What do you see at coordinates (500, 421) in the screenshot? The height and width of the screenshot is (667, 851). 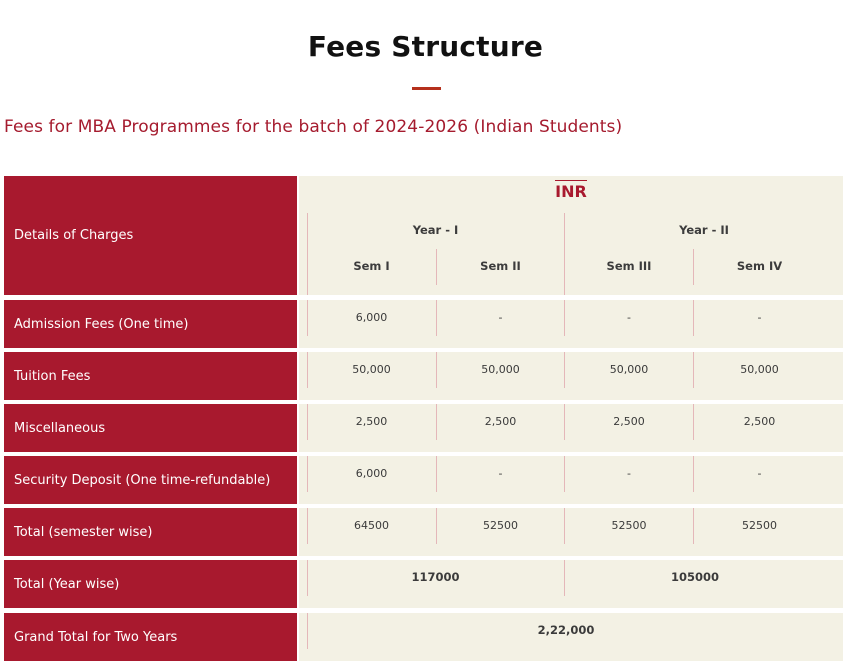 I see `cell-misc-sem2: 2,500` at bounding box center [500, 421].